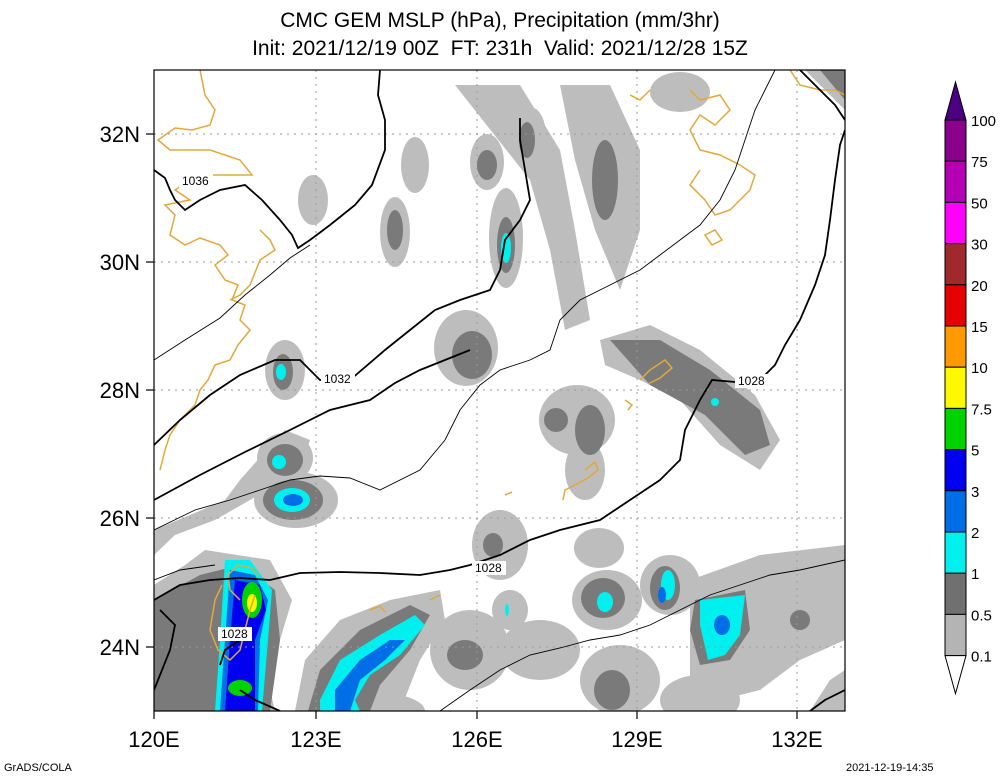 The image size is (1000, 779). I want to click on lat-label-28n: 28N, so click(120, 390).